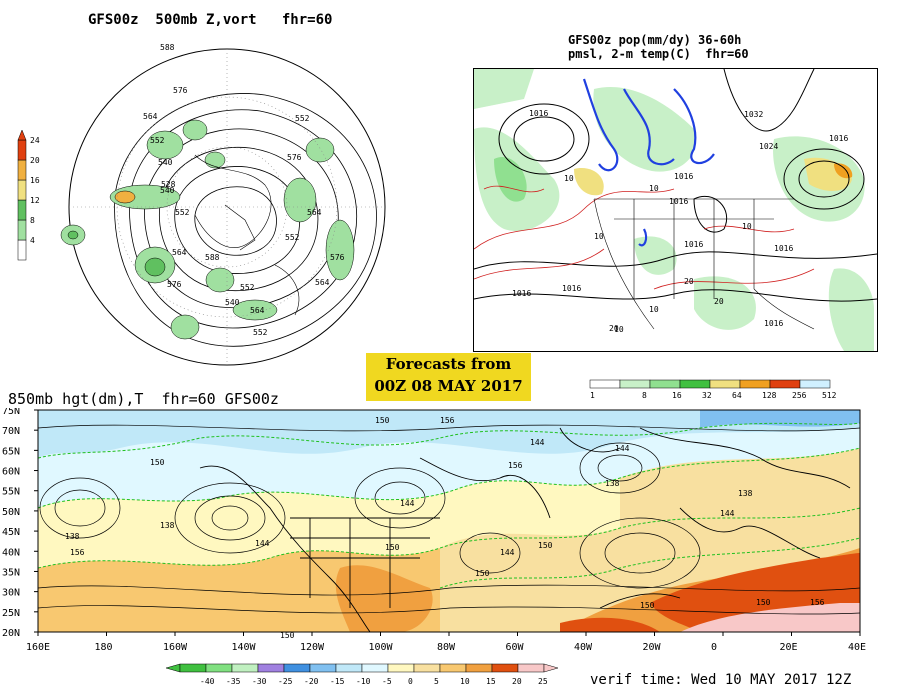 The height and width of the screenshot is (700, 900). Describe the element at coordinates (387, 681) in the screenshot. I see `colorbar-tick-label: -5` at that location.